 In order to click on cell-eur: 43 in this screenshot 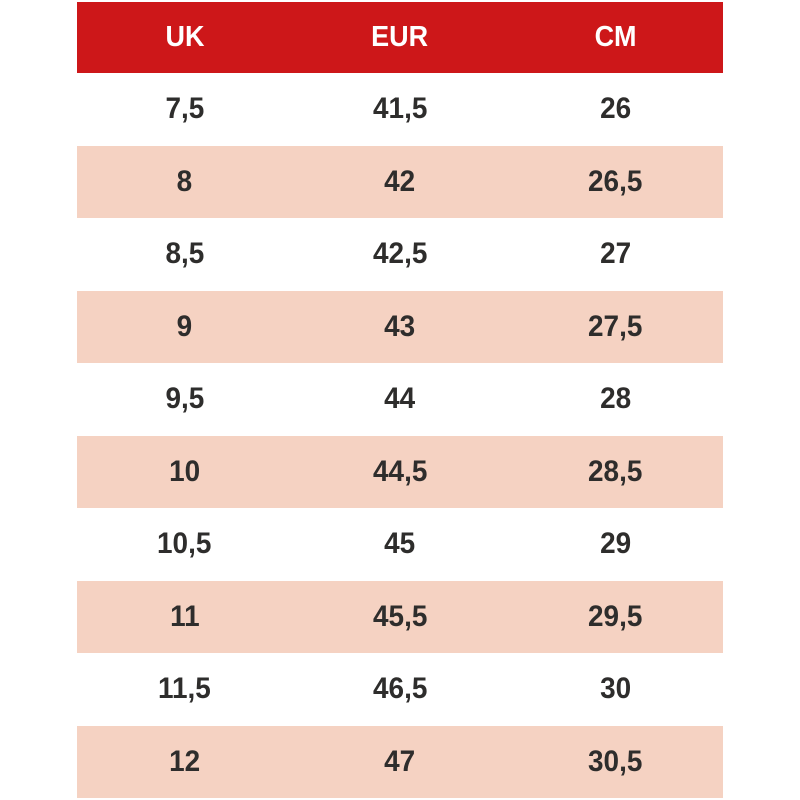, I will do `click(399, 327)`.